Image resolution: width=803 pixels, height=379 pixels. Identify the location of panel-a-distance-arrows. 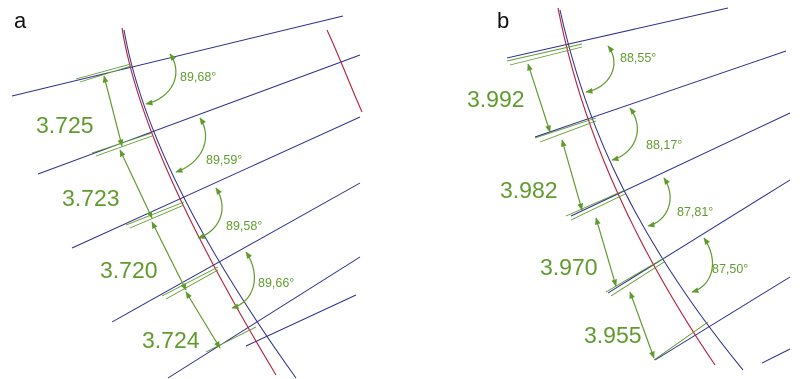
(161, 212).